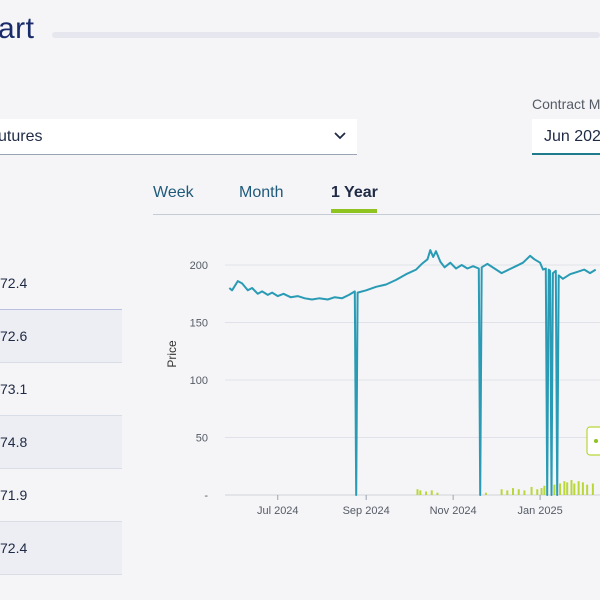 The height and width of the screenshot is (600, 600). Describe the element at coordinates (172, 354) in the screenshot. I see `y-axis-label: Price` at that location.